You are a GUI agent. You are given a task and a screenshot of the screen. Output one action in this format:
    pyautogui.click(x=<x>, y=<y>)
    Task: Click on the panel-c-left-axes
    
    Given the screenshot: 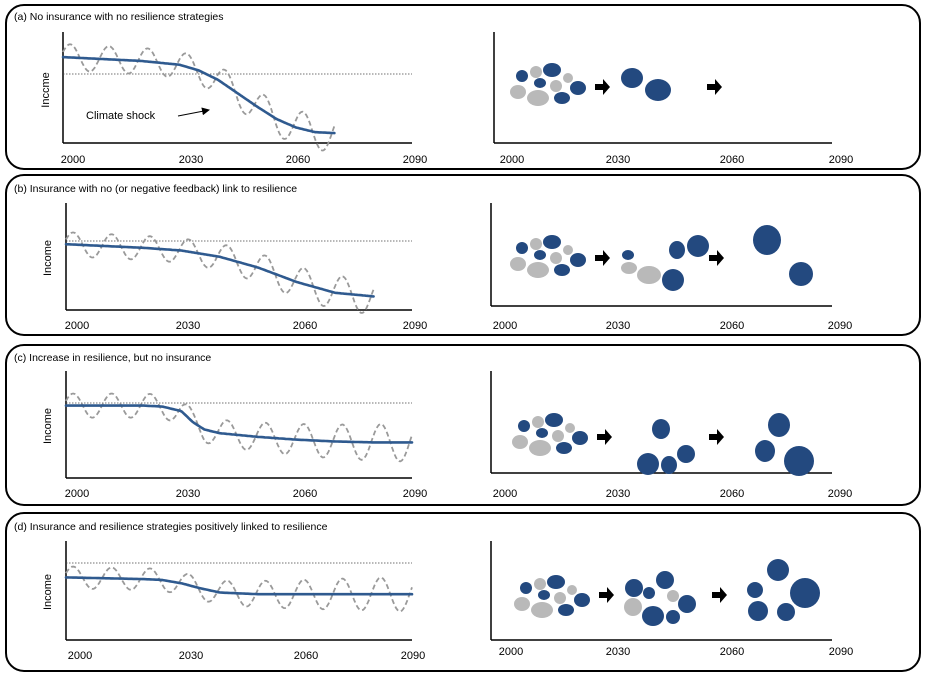 What is the action you would take?
    pyautogui.click(x=238, y=425)
    